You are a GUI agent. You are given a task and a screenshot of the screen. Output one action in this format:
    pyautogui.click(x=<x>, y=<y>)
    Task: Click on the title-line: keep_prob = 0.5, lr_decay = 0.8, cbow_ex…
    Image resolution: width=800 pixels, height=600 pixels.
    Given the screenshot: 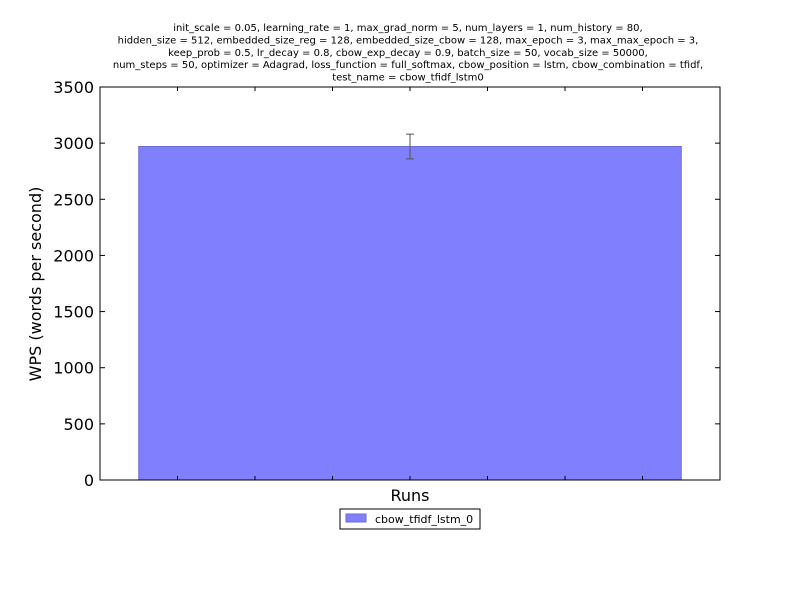 What is the action you would take?
    pyautogui.click(x=408, y=53)
    